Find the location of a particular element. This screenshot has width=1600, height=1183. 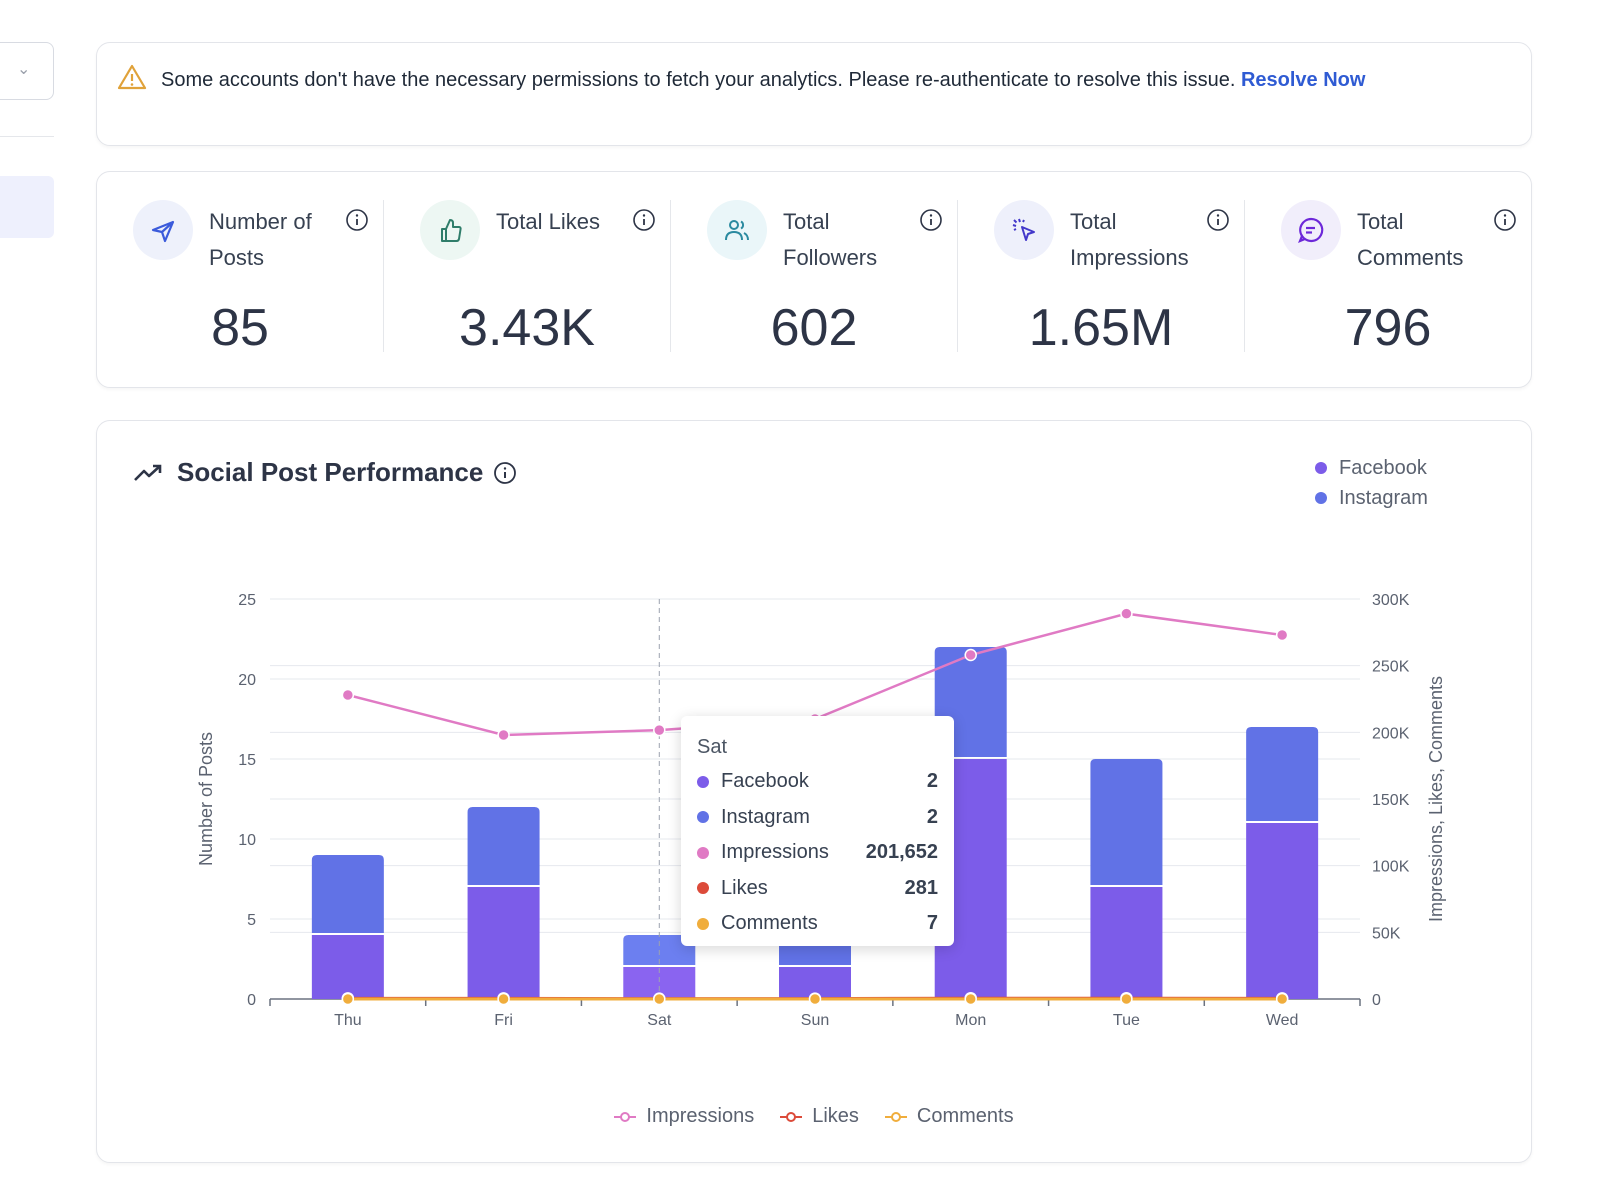

tooltip-series-value: 7 is located at coordinates (932, 923).